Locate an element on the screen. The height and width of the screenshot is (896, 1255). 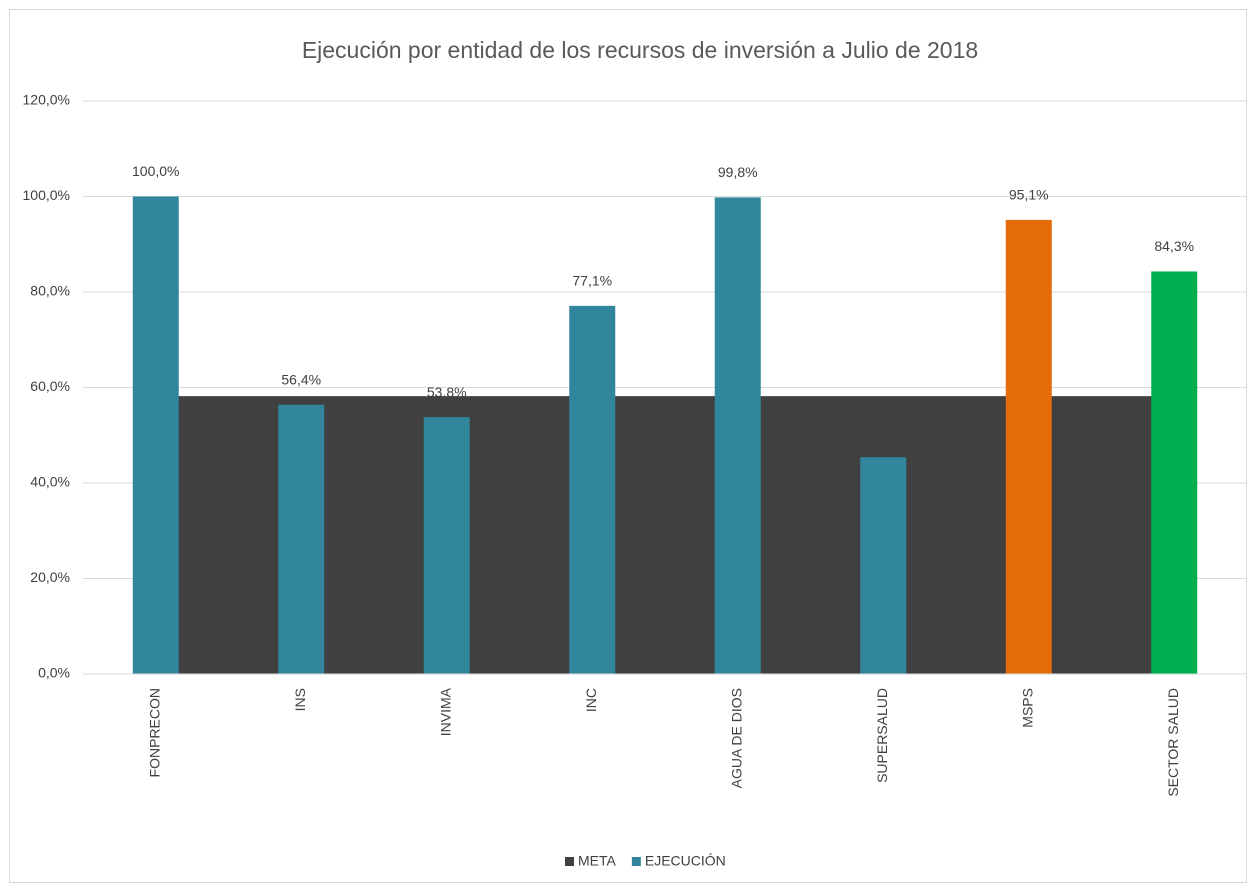
x-tick-label: INC is located at coordinates (591, 700).